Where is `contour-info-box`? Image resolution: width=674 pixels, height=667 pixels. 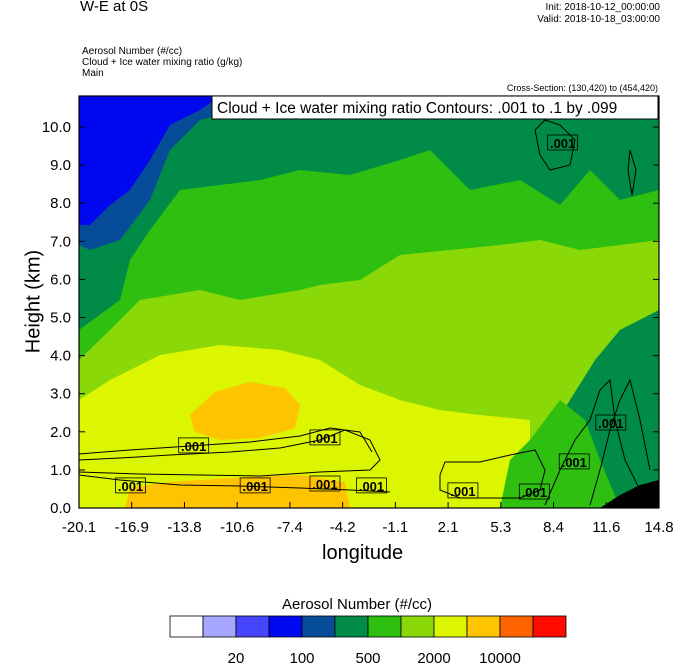 contour-info-box is located at coordinates (435, 107).